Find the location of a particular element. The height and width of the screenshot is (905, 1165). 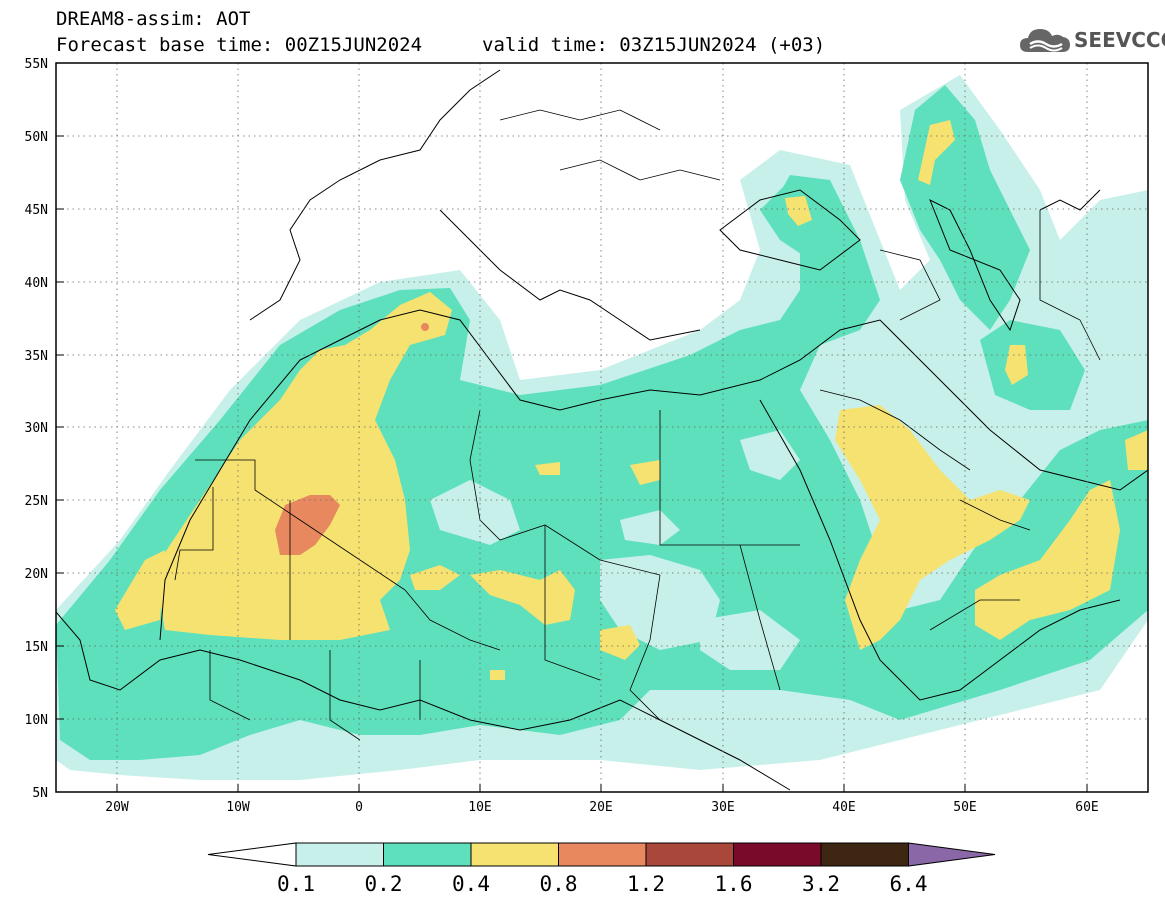

lat-label: 30N is located at coordinates (36, 428).